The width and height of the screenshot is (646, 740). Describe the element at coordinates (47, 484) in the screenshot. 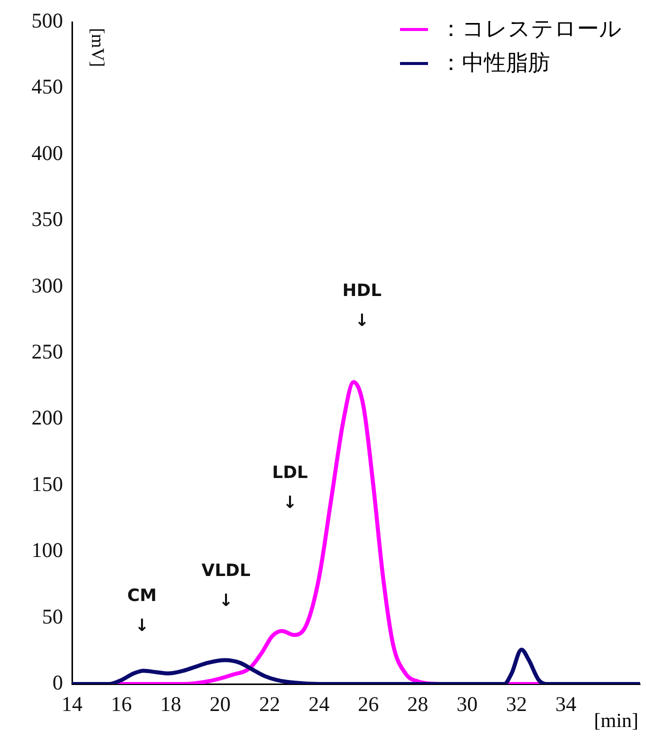

I see `y-tick-label: 150` at that location.